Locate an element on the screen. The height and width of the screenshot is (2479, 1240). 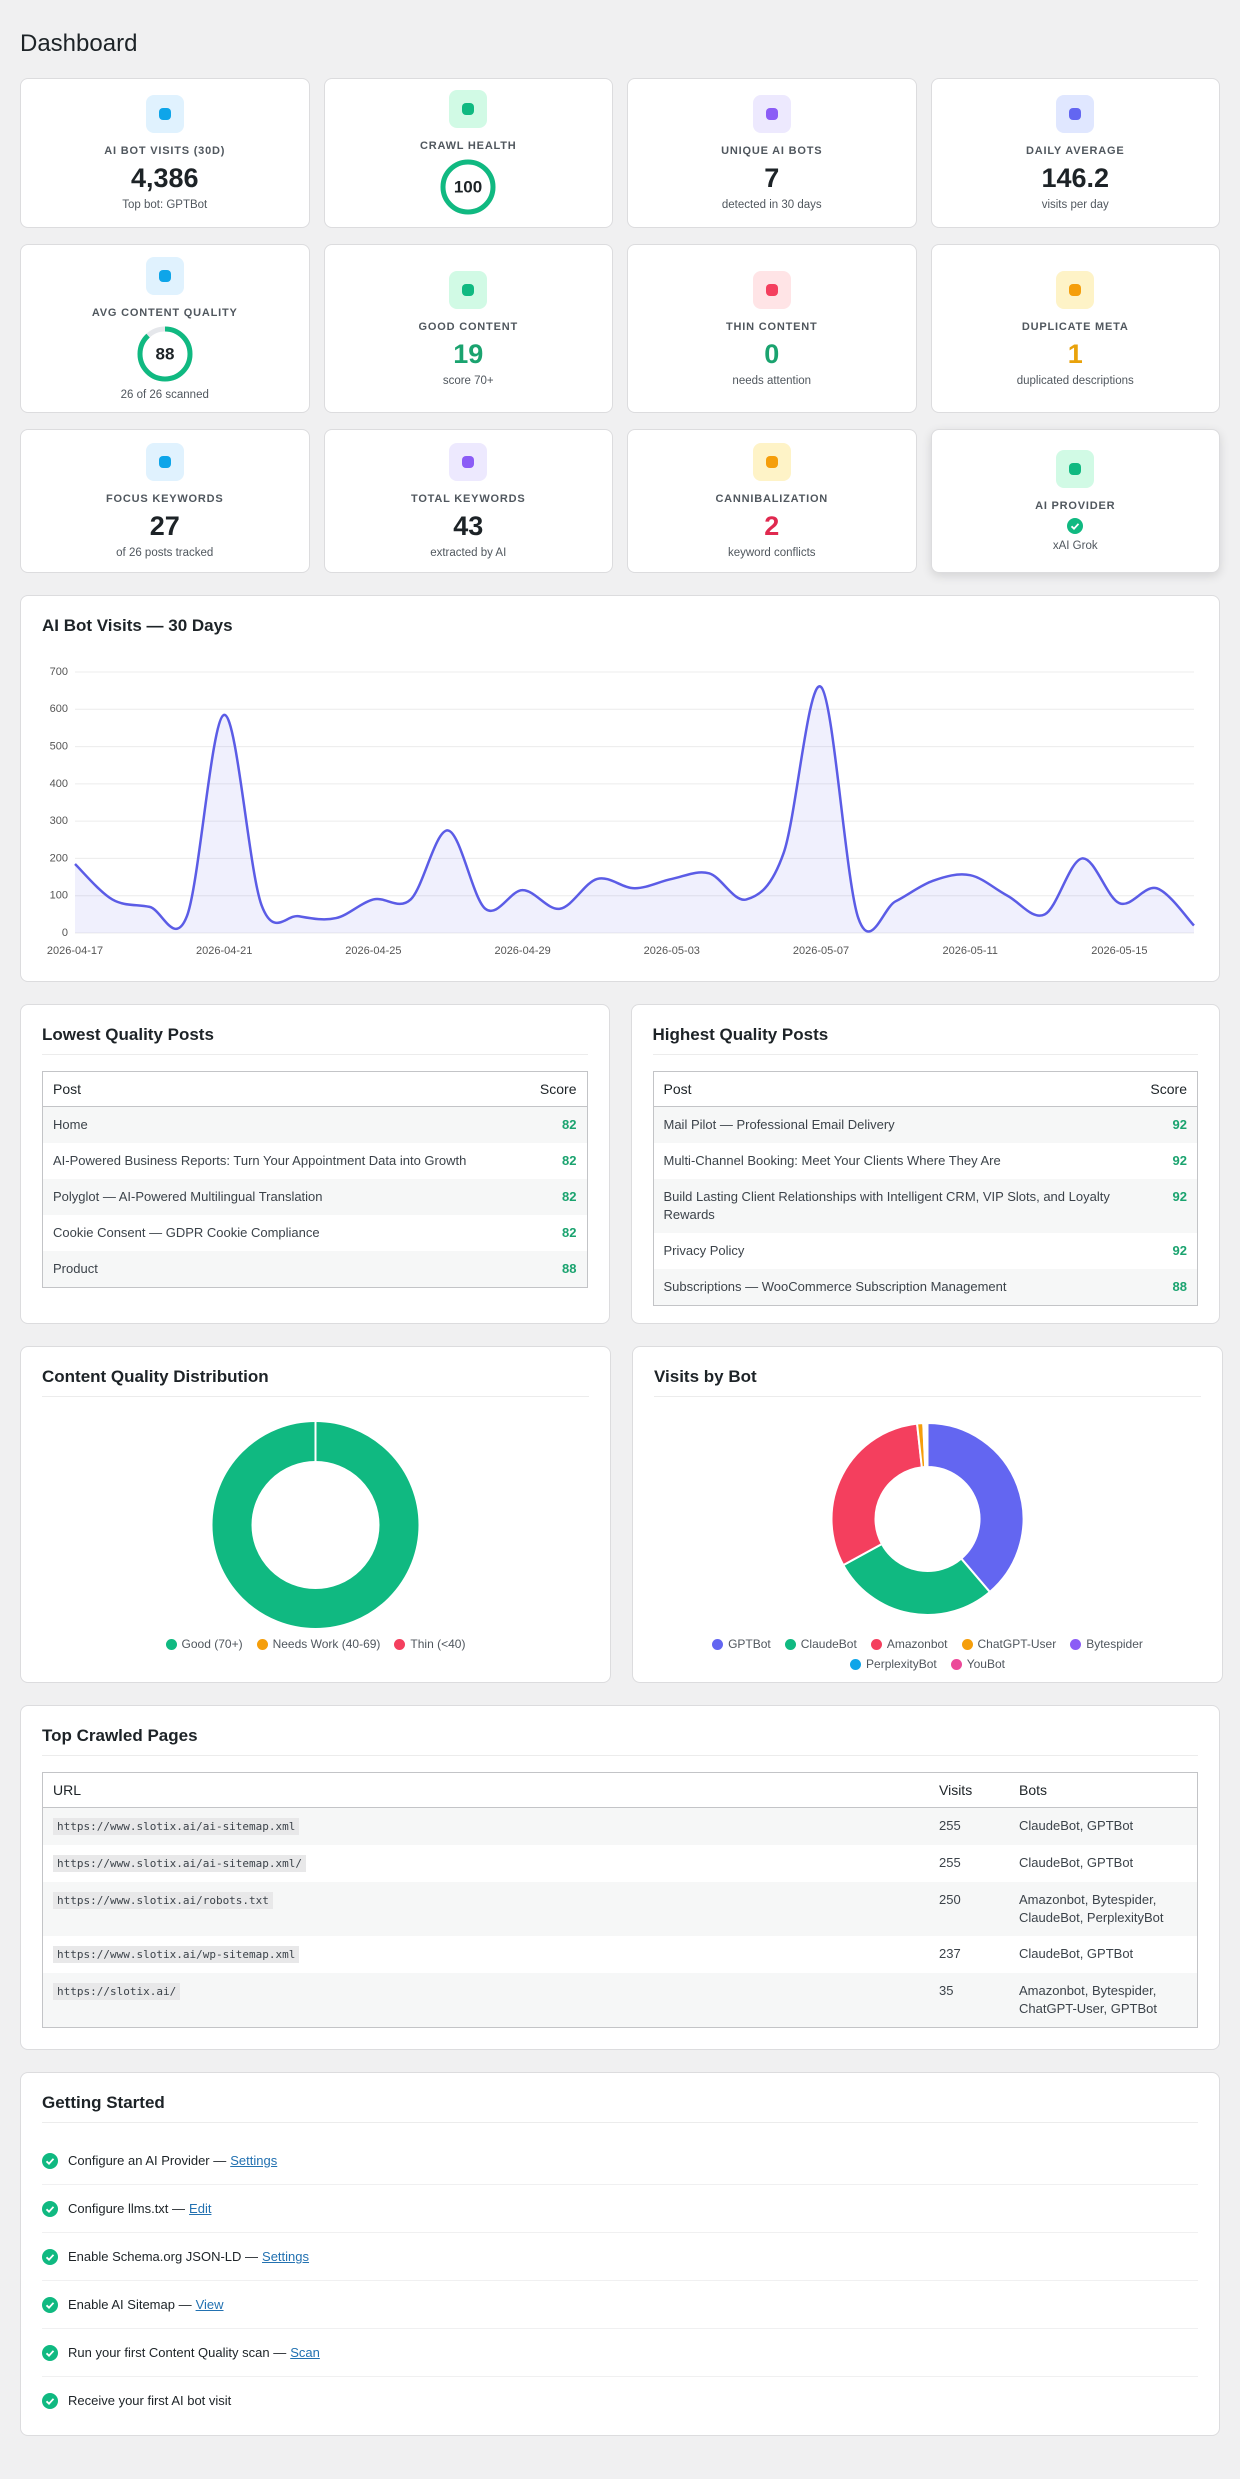
card-label: CANNIBALIZATION is located at coordinates (772, 499).